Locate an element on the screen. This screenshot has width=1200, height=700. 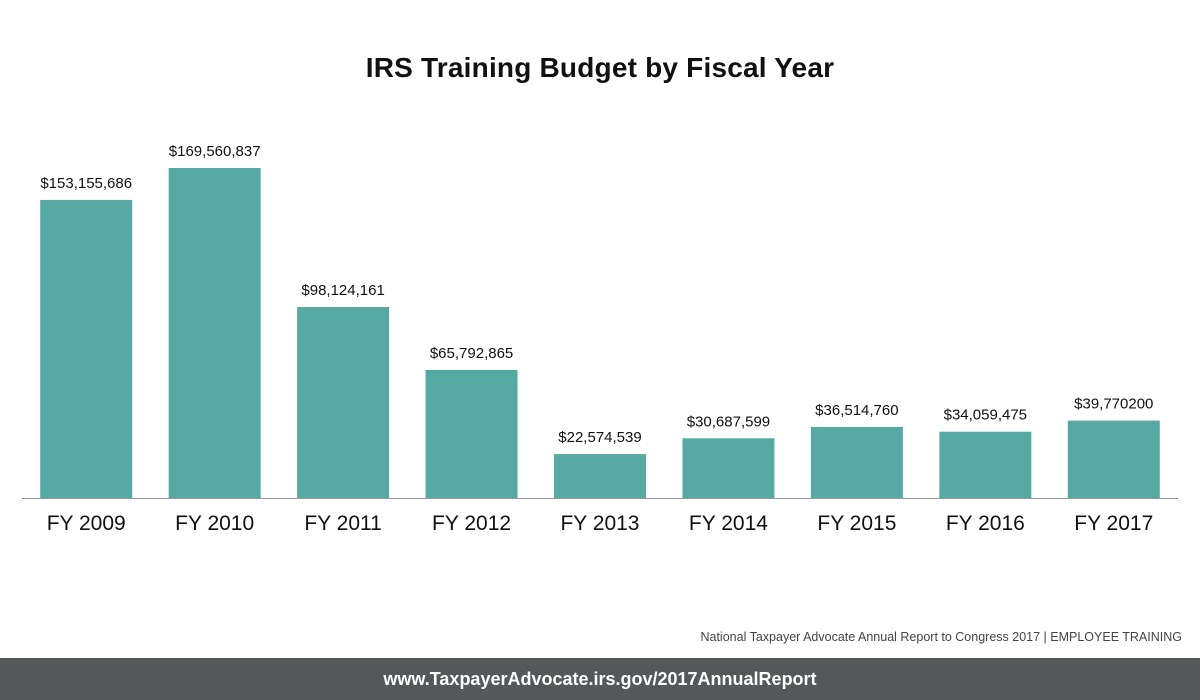
bar-fy-2011 is located at coordinates (343, 402).